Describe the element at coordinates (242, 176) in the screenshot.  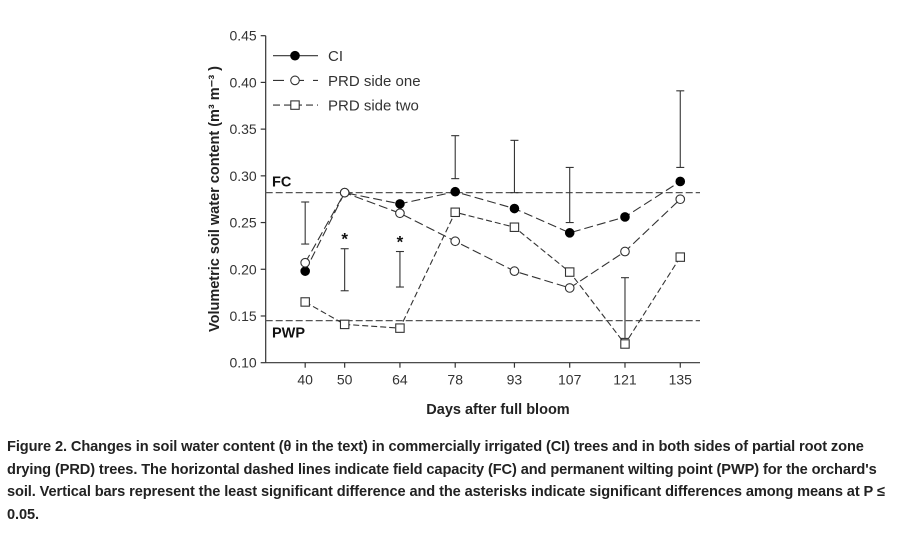
I see `y-tick-label: 0.30` at that location.